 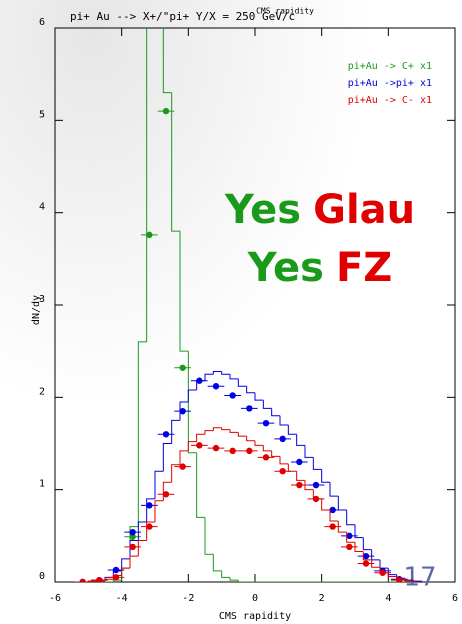 I want to click on x-tick-label: 2, so click(x=322, y=598).